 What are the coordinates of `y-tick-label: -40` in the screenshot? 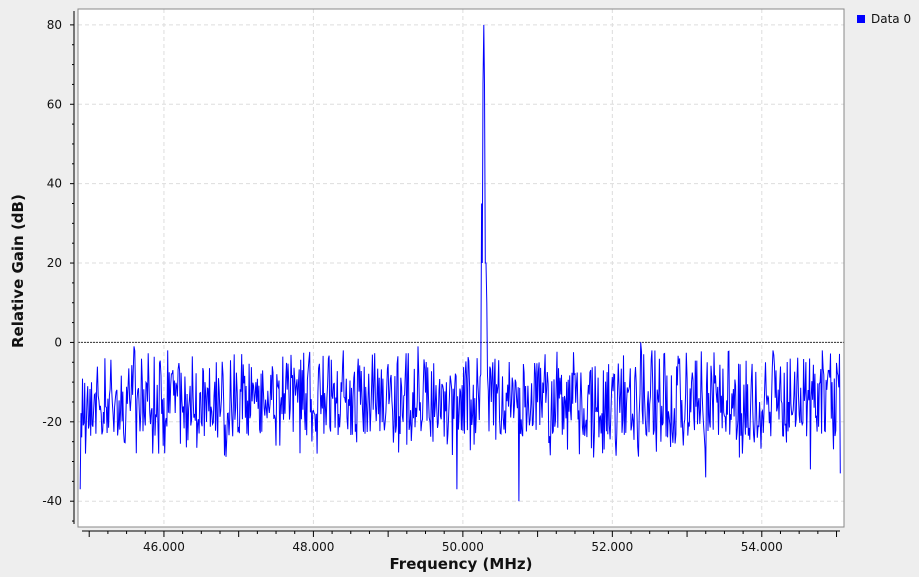 It's located at (52, 501).